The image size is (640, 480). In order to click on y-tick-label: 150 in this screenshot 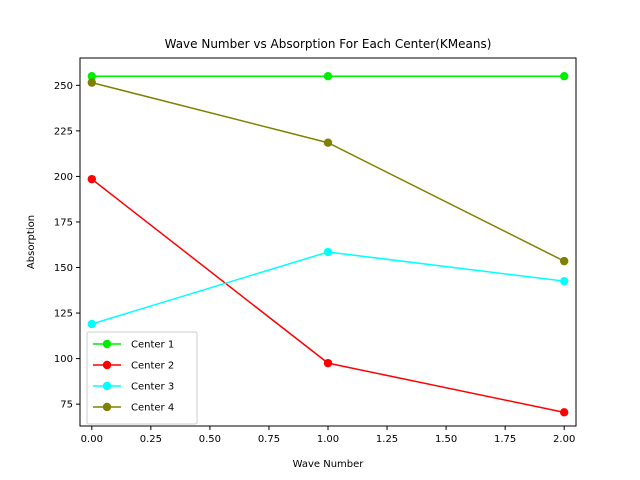, I will do `click(63, 268)`.